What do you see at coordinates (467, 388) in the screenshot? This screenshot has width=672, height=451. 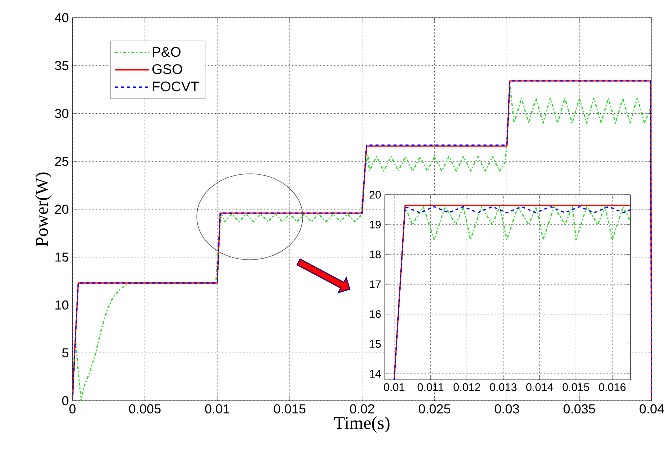 I see `x-tick-label: 0.012` at bounding box center [467, 388].